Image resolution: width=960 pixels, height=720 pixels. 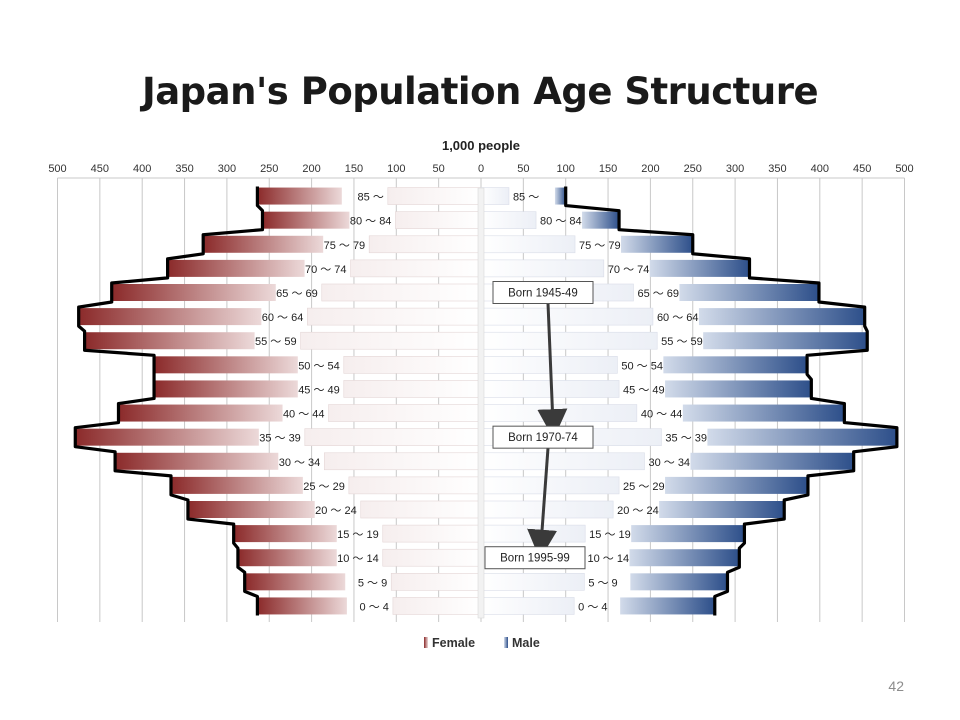 I want to click on female-age-label: 45 ～ 49, so click(x=319, y=390).